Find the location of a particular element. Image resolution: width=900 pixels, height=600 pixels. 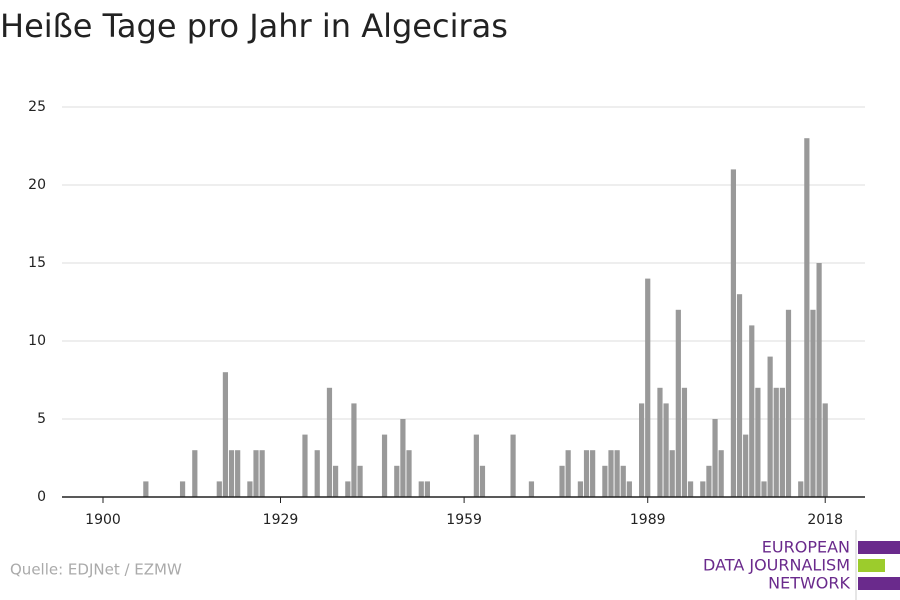

logo-text: DATA JOURNALISM is located at coordinates (776, 565).